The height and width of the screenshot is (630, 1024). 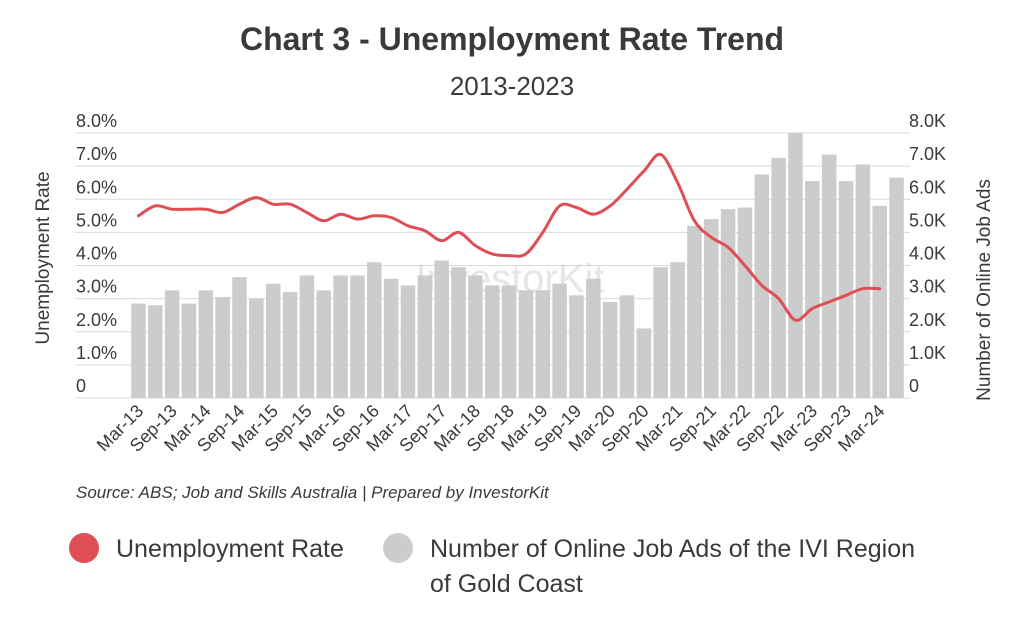 I want to click on legend-bar-swatch, so click(x=398, y=548).